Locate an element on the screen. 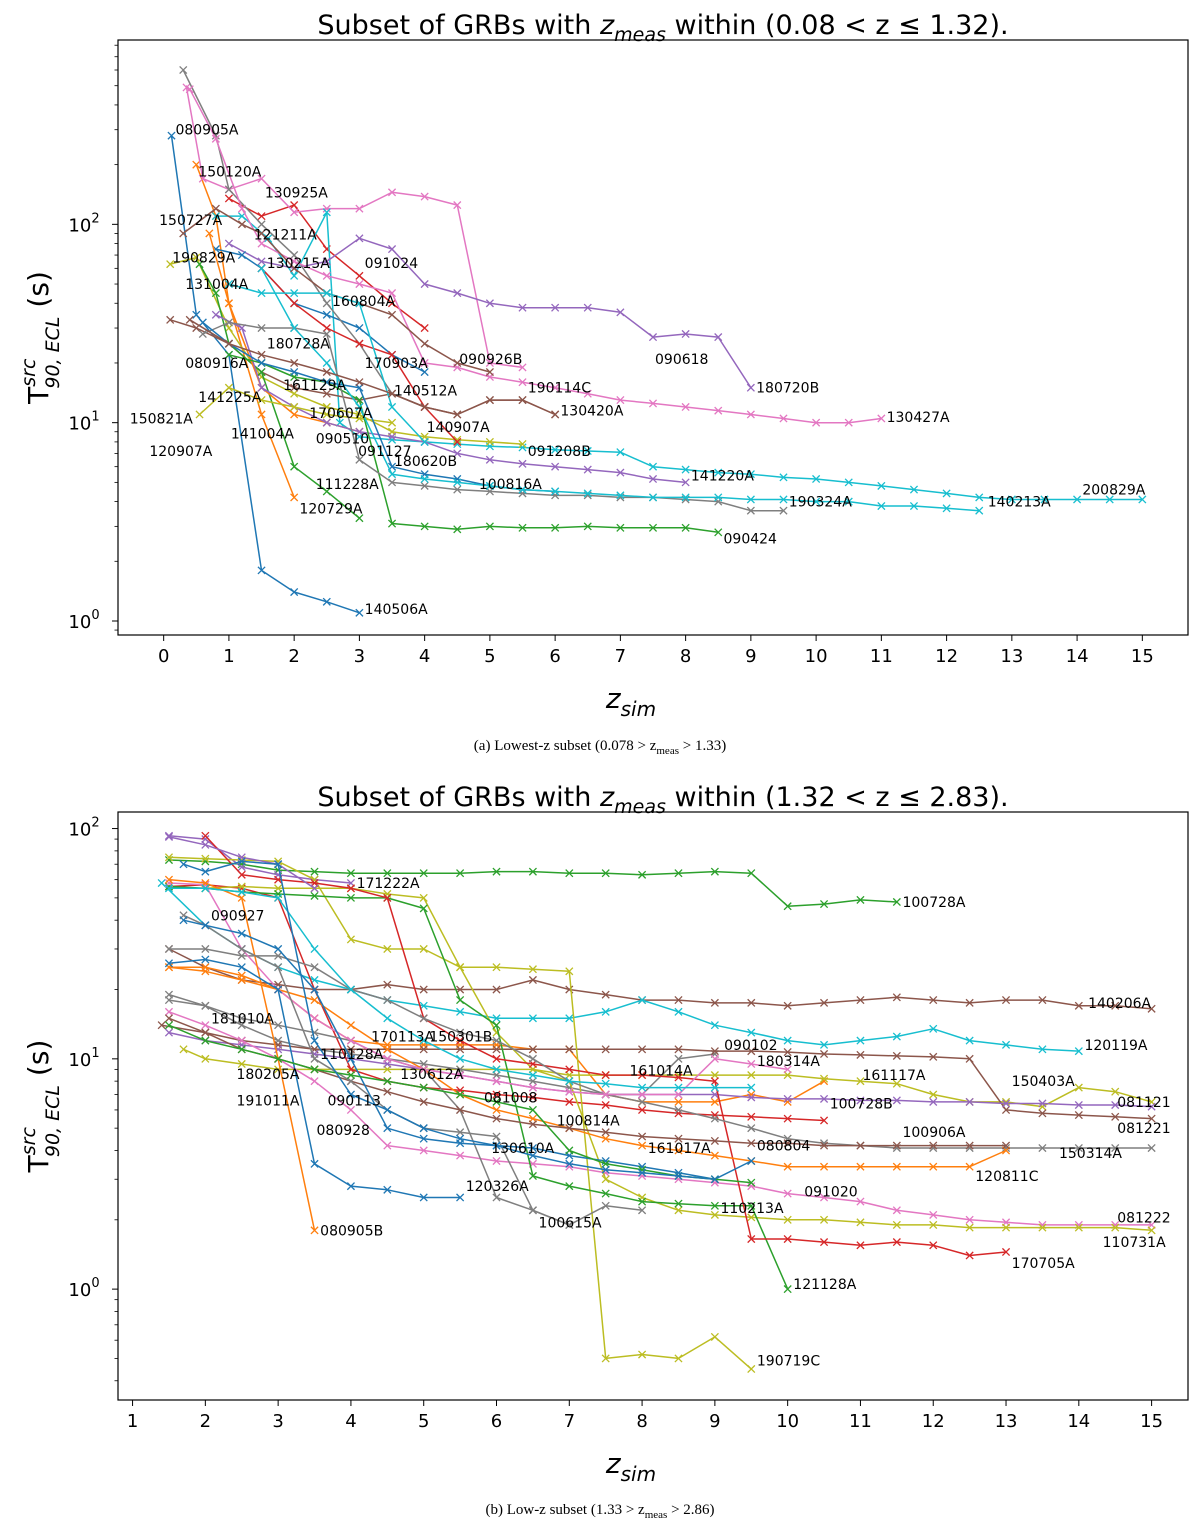  grb-label: 090102 is located at coordinates (750, 1046).